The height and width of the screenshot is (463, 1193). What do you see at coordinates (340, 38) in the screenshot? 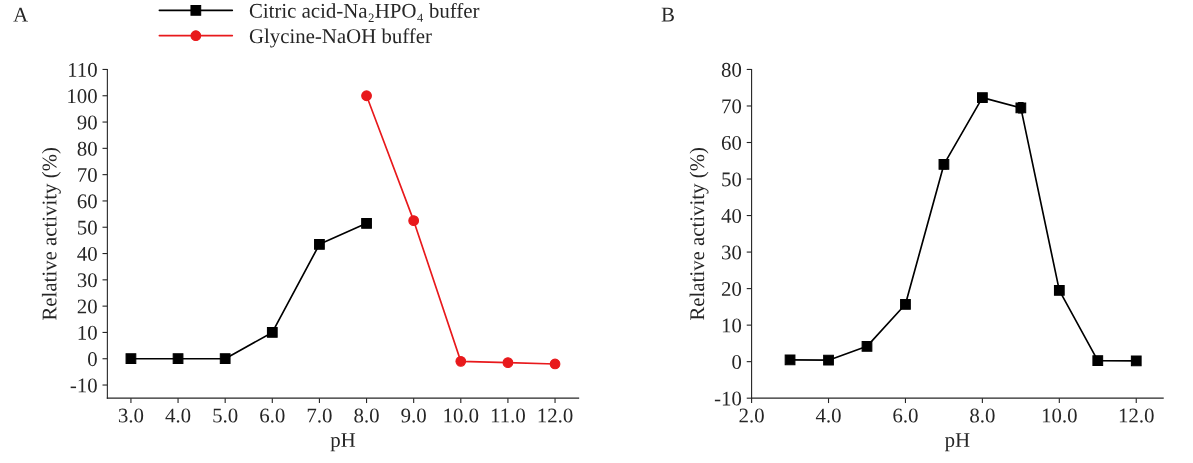
I see `legend-label: Glycine-NaOH buffer` at bounding box center [340, 38].